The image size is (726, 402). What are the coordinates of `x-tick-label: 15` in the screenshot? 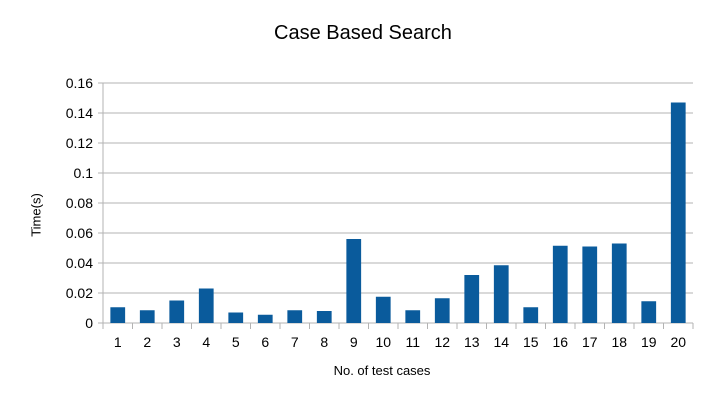 It's located at (531, 342).